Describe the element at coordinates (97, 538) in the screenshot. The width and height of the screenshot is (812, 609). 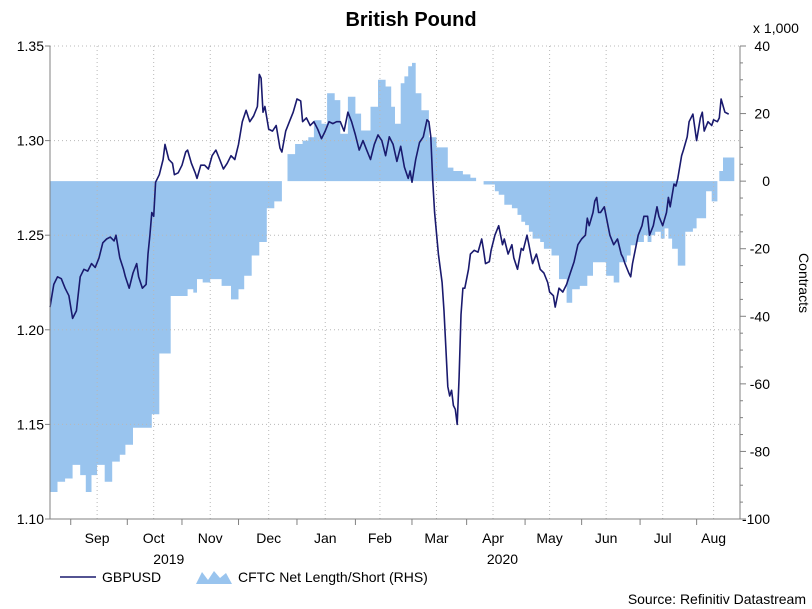
I see `month-label: Sep` at that location.